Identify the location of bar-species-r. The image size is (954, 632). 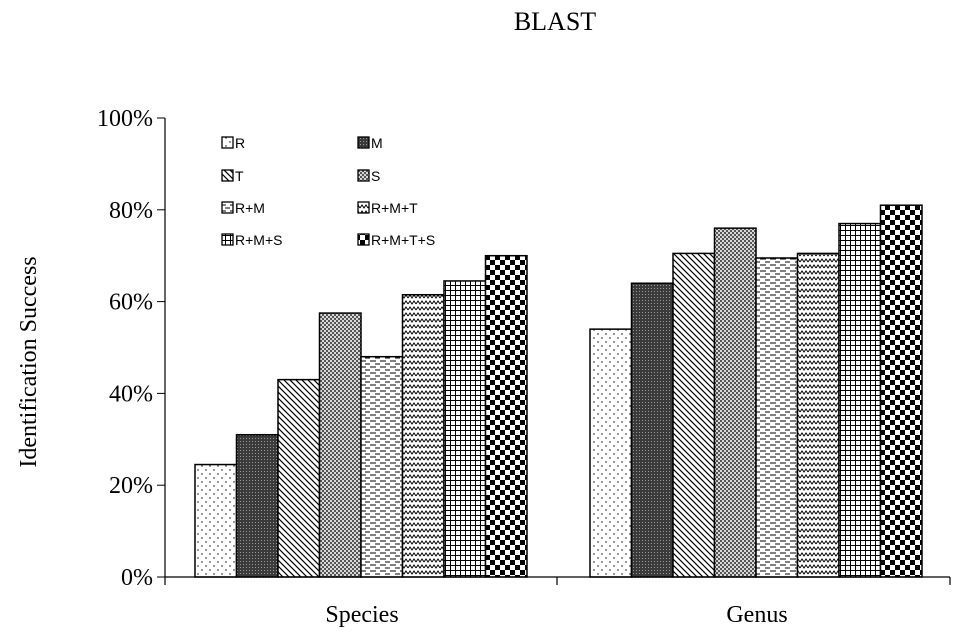
(216, 520).